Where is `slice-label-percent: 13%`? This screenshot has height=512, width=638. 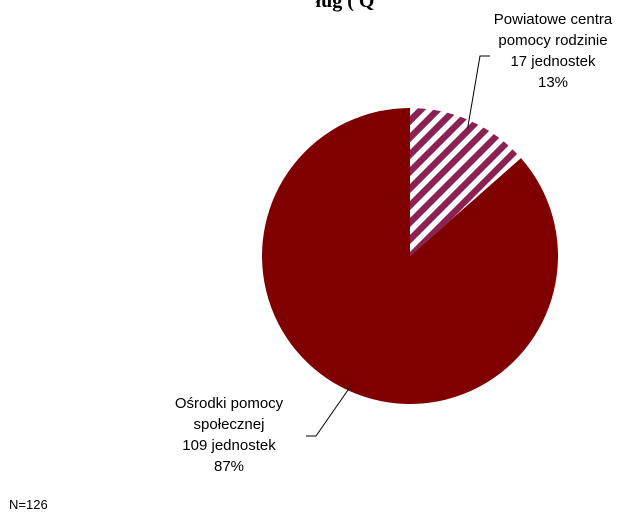
slice-label-percent: 13% is located at coordinates (553, 82).